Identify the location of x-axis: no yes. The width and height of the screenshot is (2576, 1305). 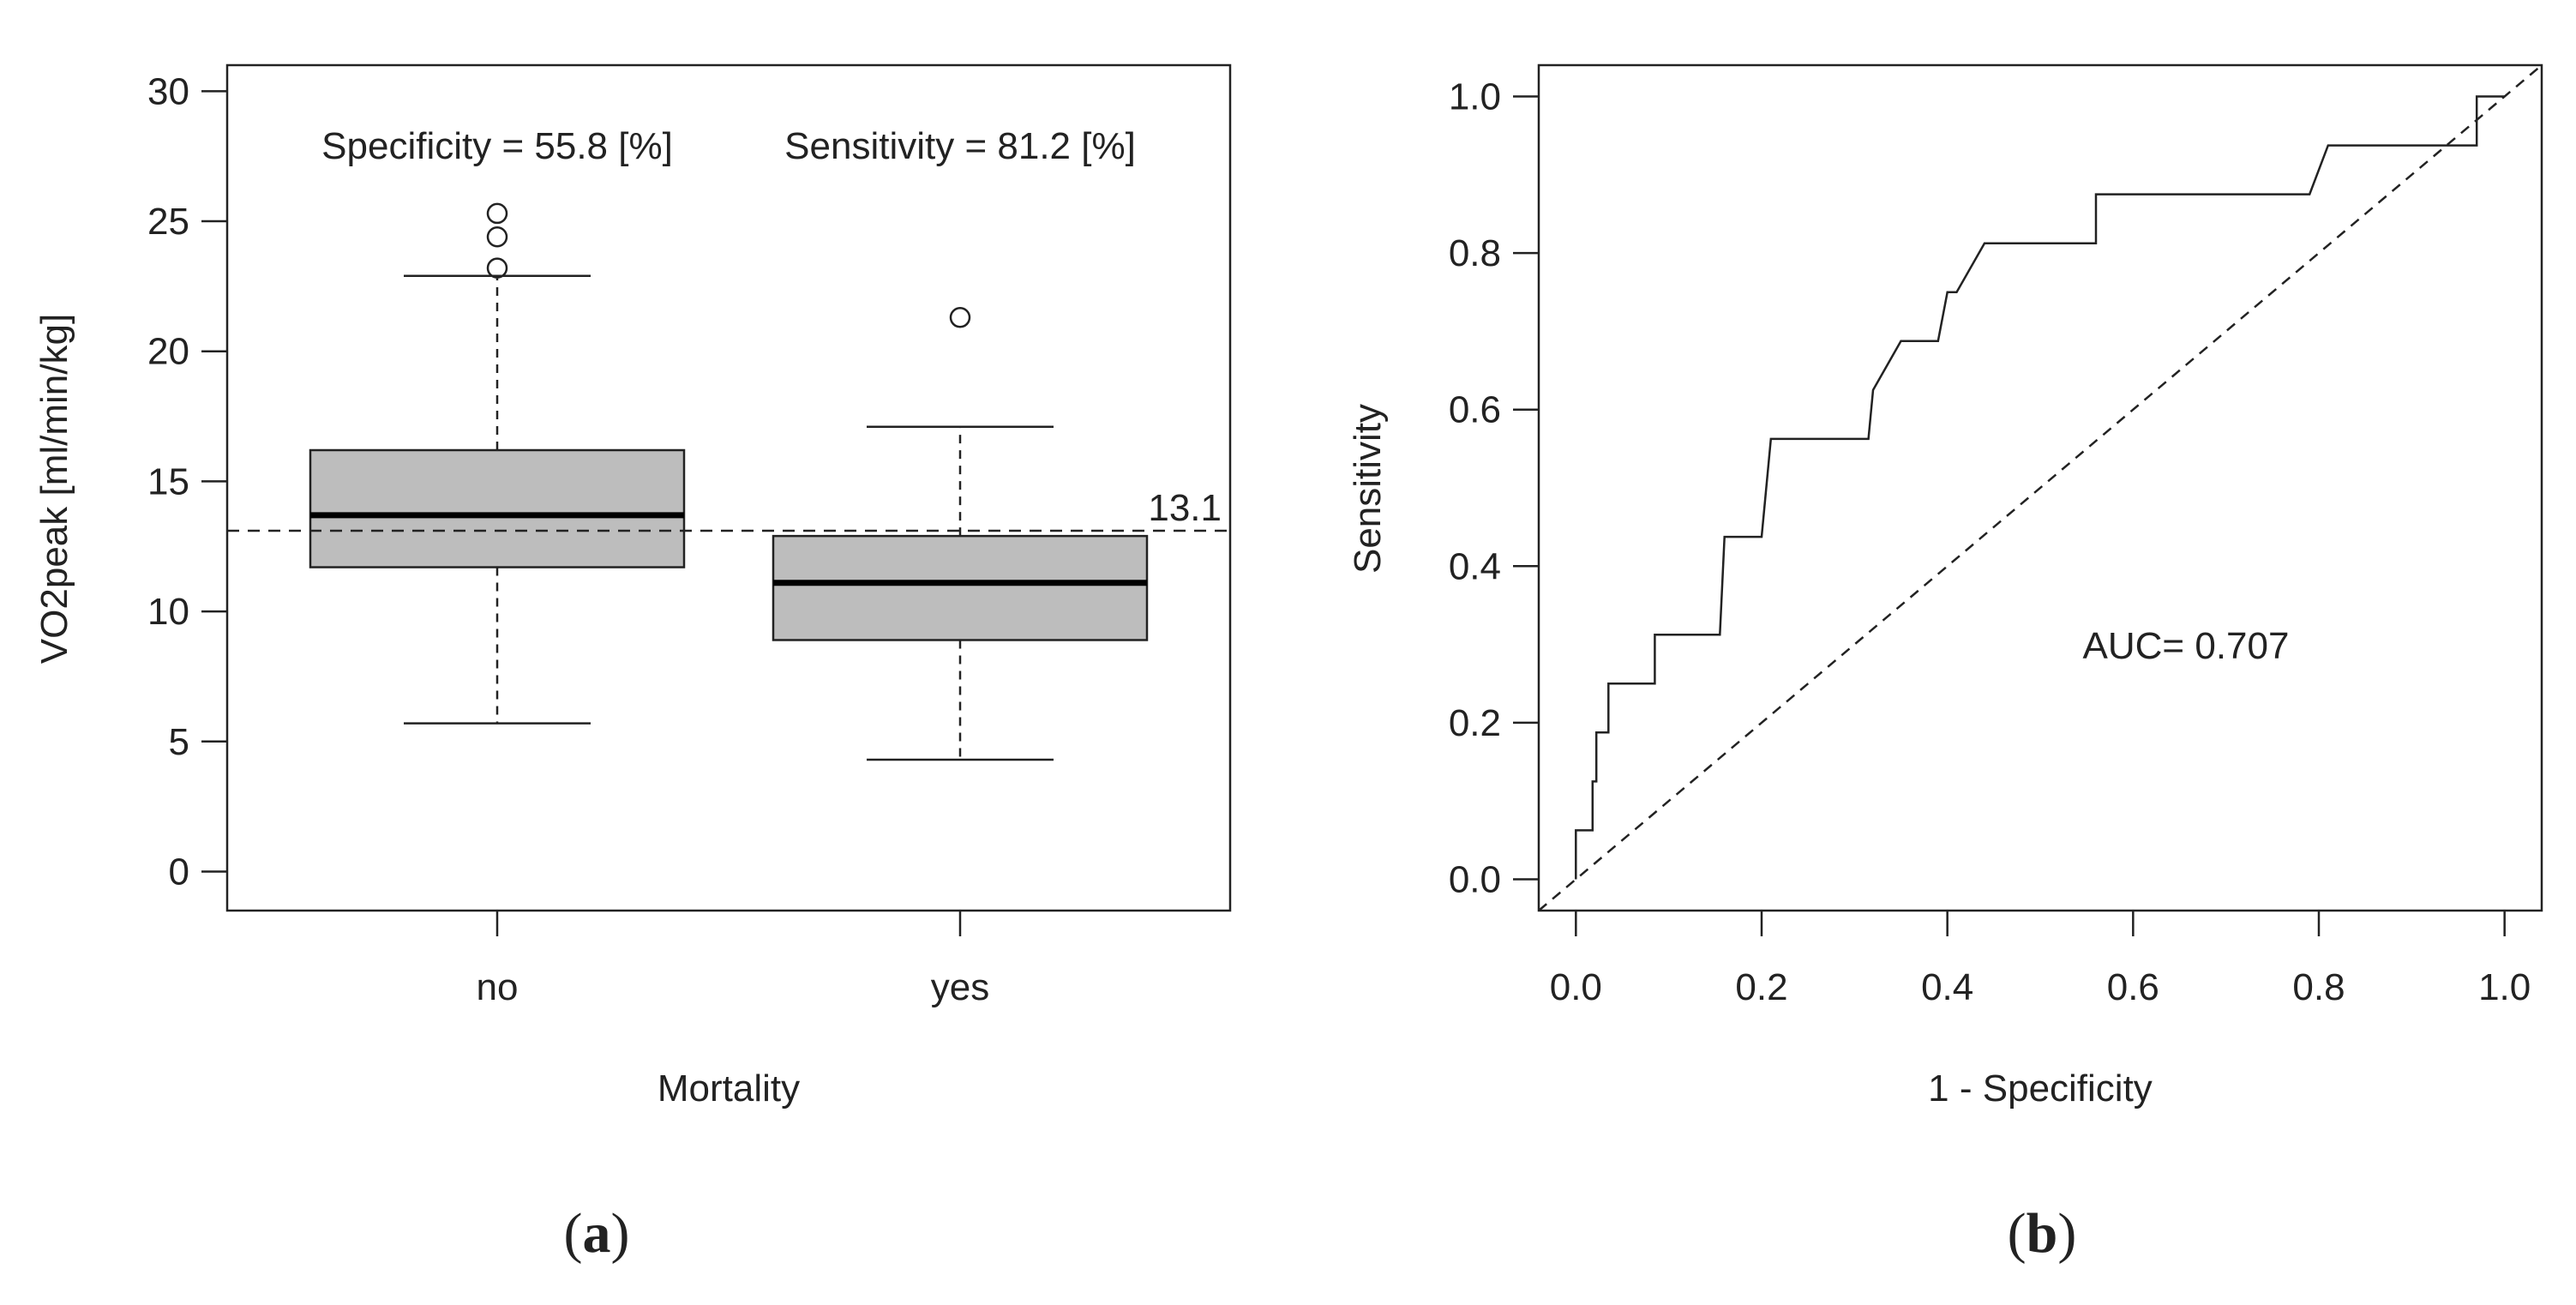
(733, 959).